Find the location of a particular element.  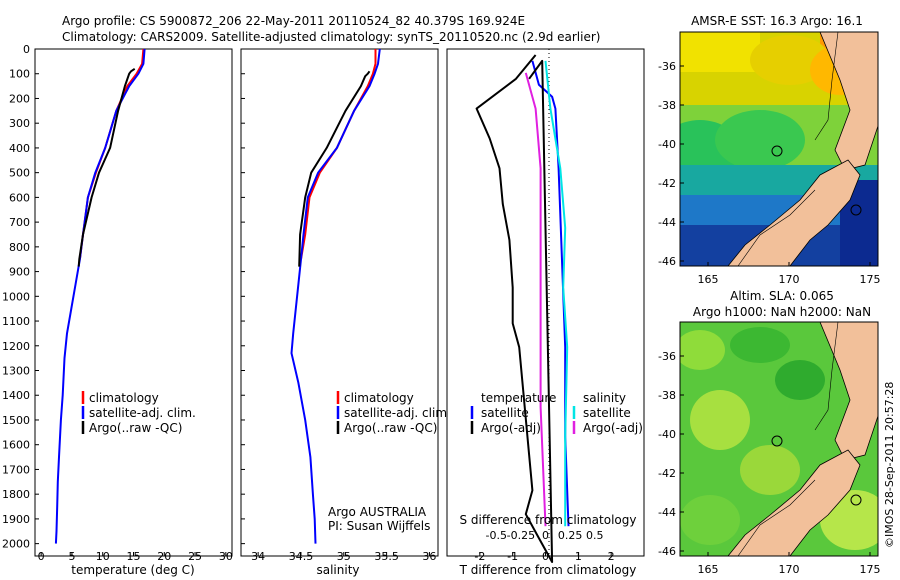

depth-tick-label: 1100 is located at coordinates (16, 321).